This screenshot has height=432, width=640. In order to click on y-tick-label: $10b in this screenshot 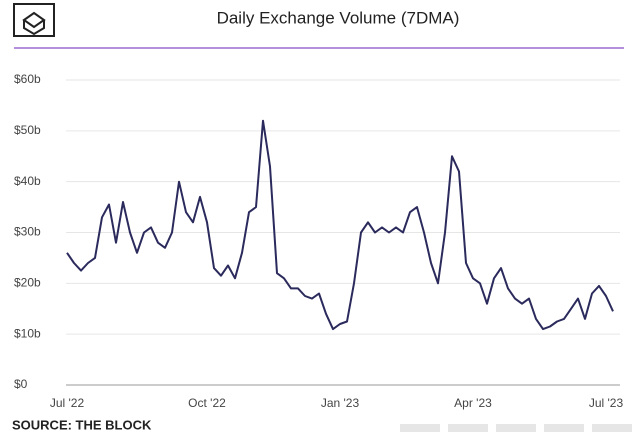, I will do `click(27, 333)`.